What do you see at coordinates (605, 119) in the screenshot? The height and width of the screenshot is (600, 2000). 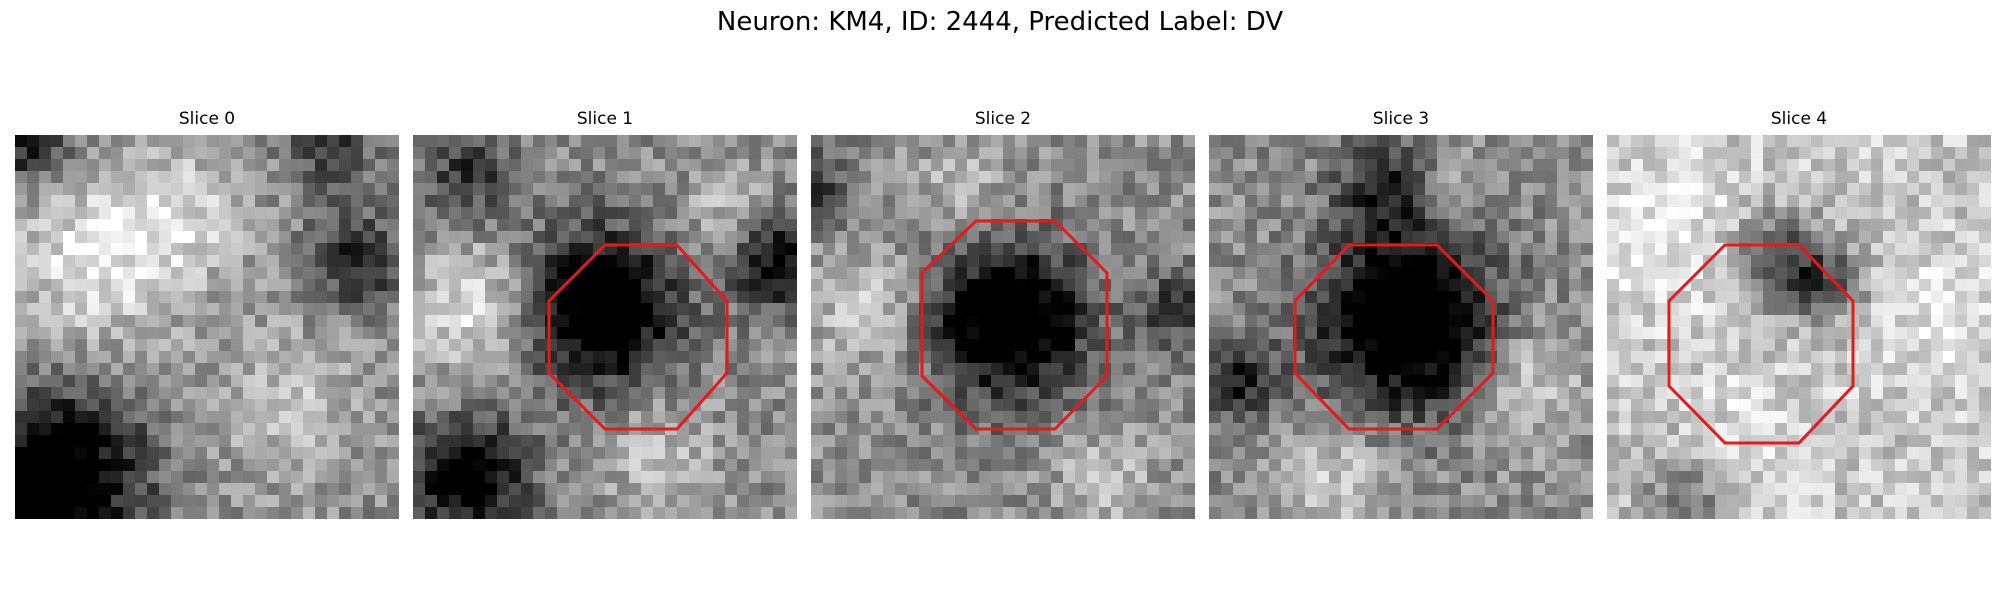 I see `slice-1-title: Slice 1` at bounding box center [605, 119].